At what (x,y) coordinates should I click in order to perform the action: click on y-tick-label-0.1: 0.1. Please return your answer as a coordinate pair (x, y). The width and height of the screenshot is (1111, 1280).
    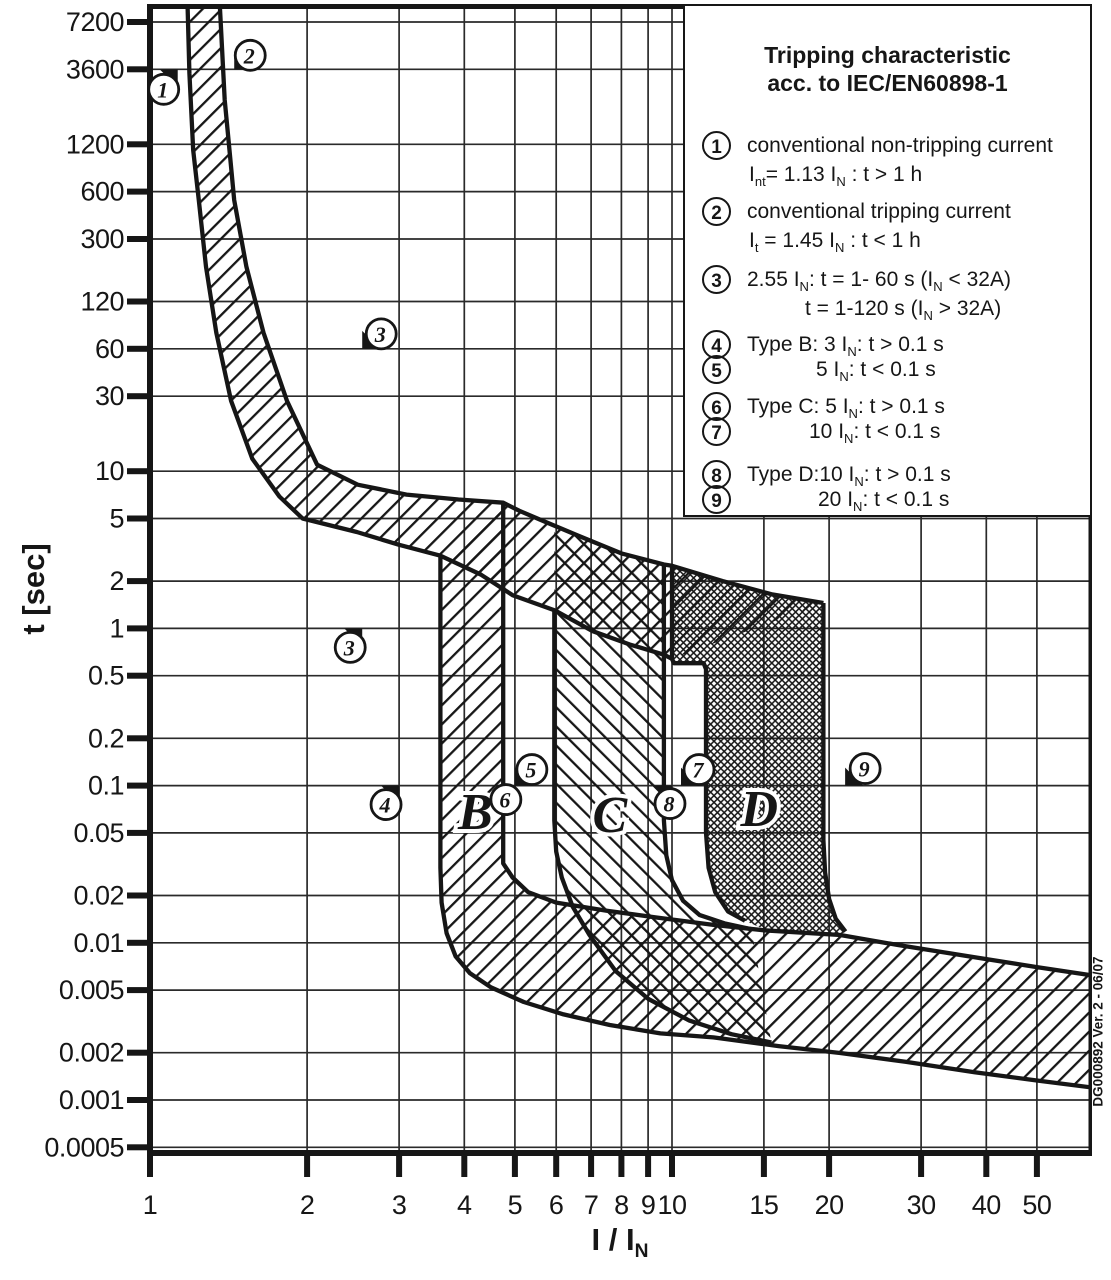
    Looking at the image, I should click on (106, 786).